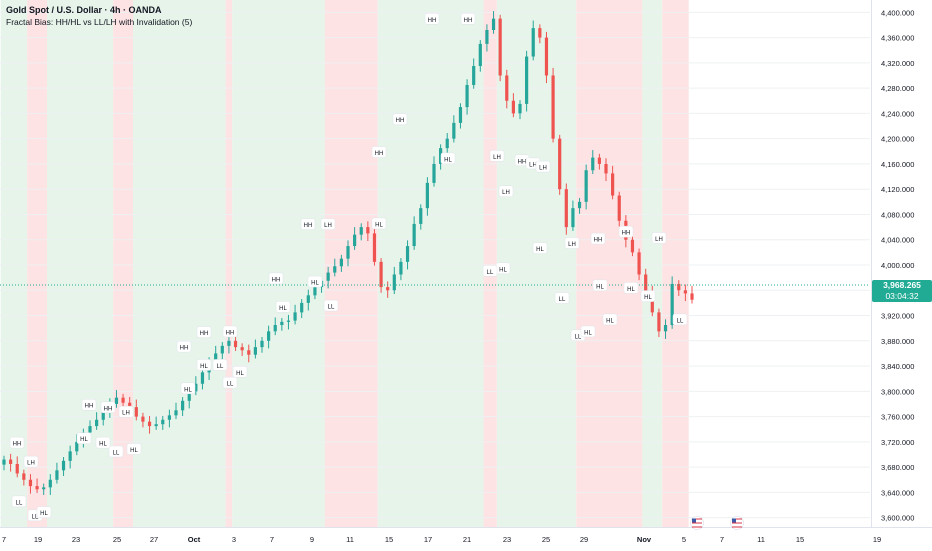 Image resolution: width=932 pixels, height=551 pixels. Describe the element at coordinates (466, 539) in the screenshot. I see `time-axis` at that location.